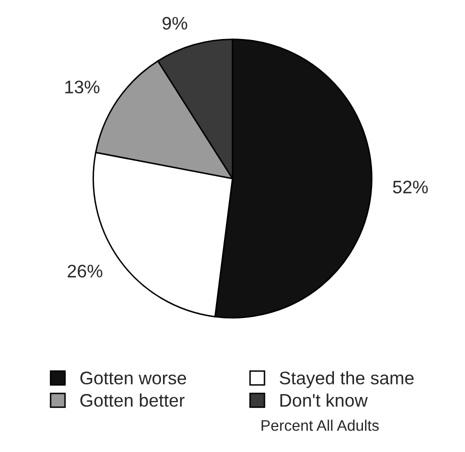  Describe the element at coordinates (82, 87) in the screenshot. I see `data-label: 13%` at that location.